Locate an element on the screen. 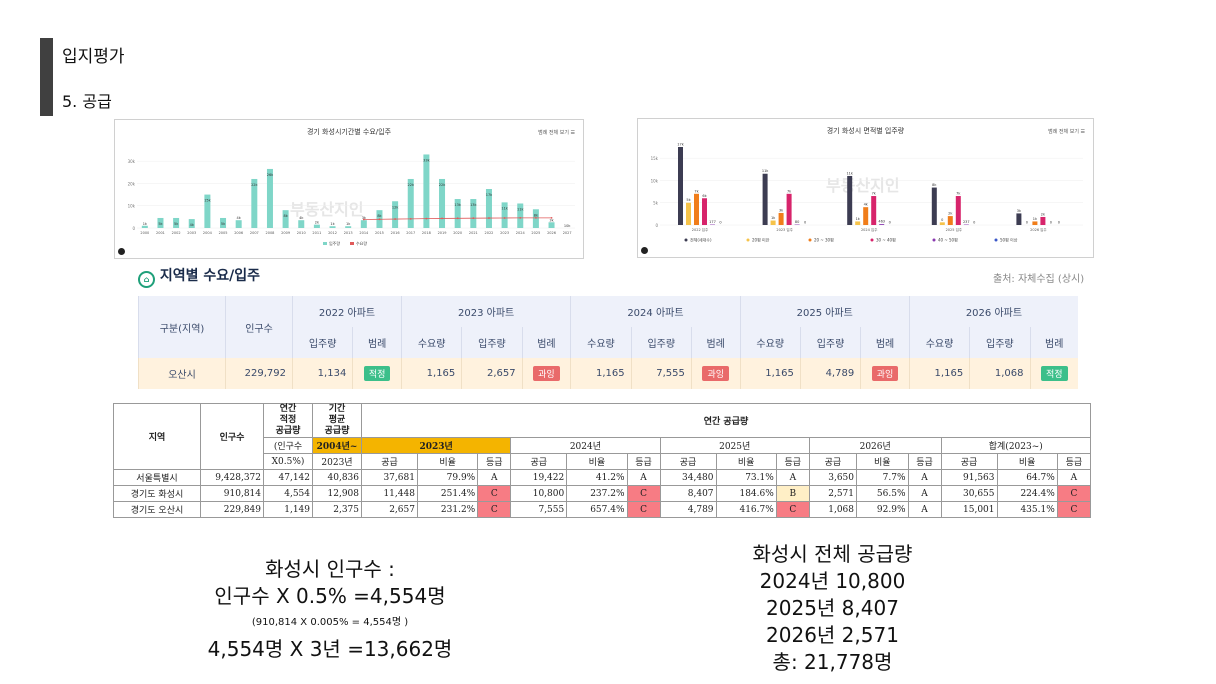 Image resolution: width=1216 pixels, height=684 pixels. watermark: 부동산지인 is located at coordinates (327, 209).